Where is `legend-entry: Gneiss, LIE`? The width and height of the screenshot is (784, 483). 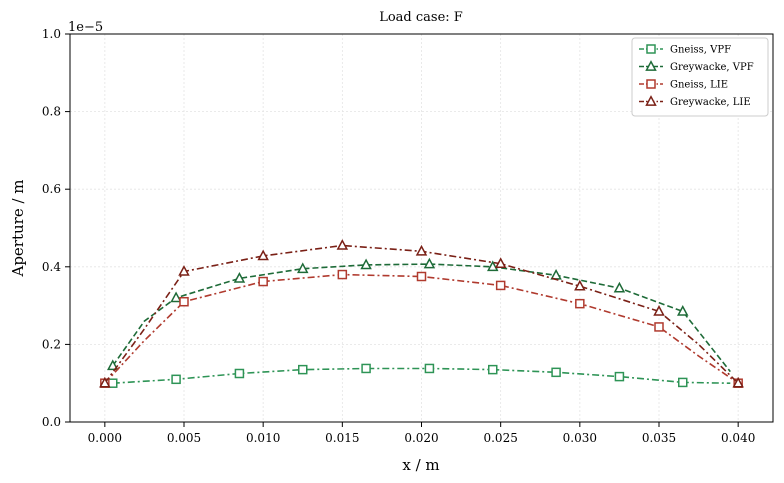 legend-entry: Gneiss, LIE is located at coordinates (683, 85).